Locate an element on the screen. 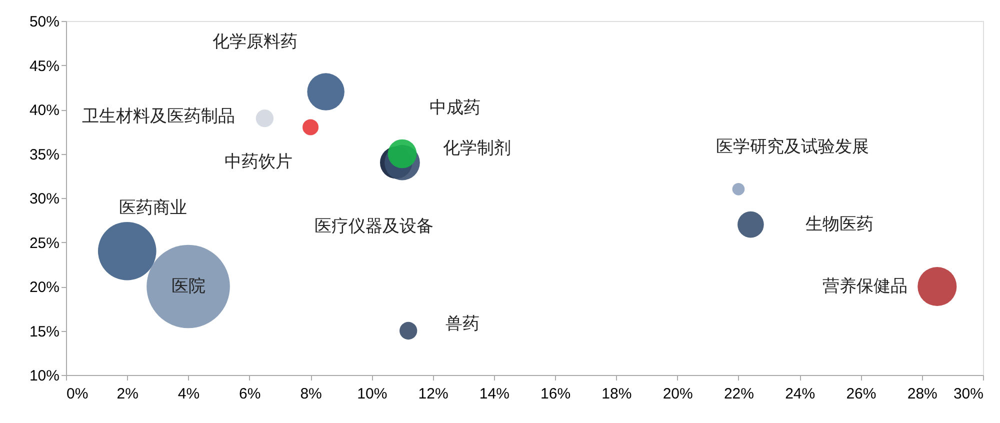  text: 生物医药 is located at coordinates (840, 224).